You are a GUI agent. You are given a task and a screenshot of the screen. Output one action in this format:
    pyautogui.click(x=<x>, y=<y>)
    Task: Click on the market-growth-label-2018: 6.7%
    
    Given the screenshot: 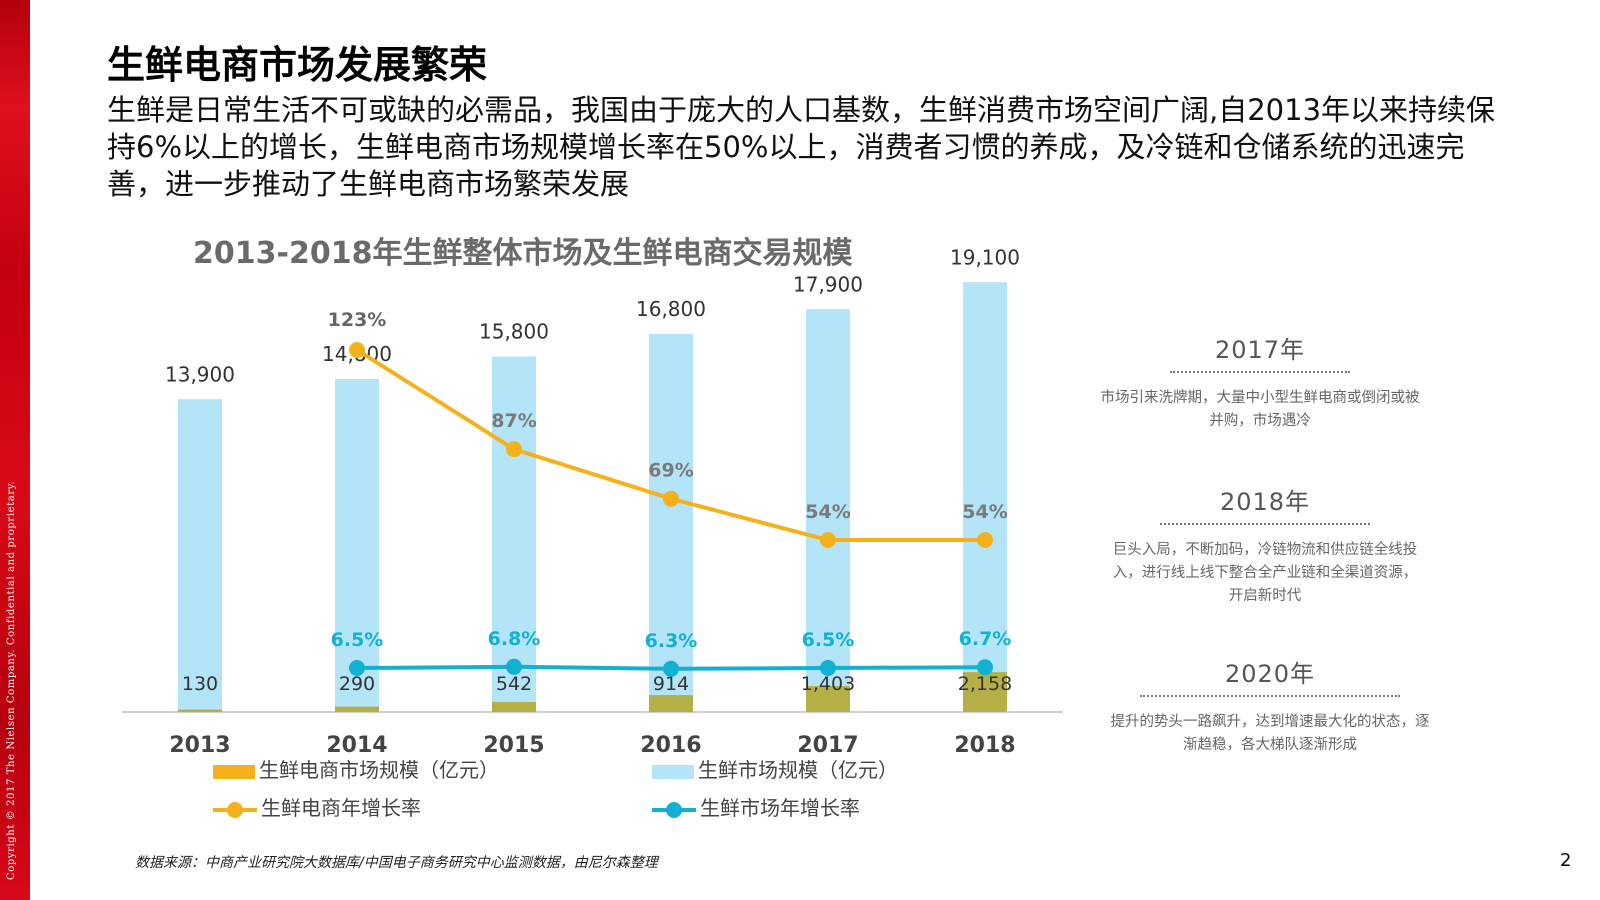 What is the action you would take?
    pyautogui.click(x=985, y=639)
    